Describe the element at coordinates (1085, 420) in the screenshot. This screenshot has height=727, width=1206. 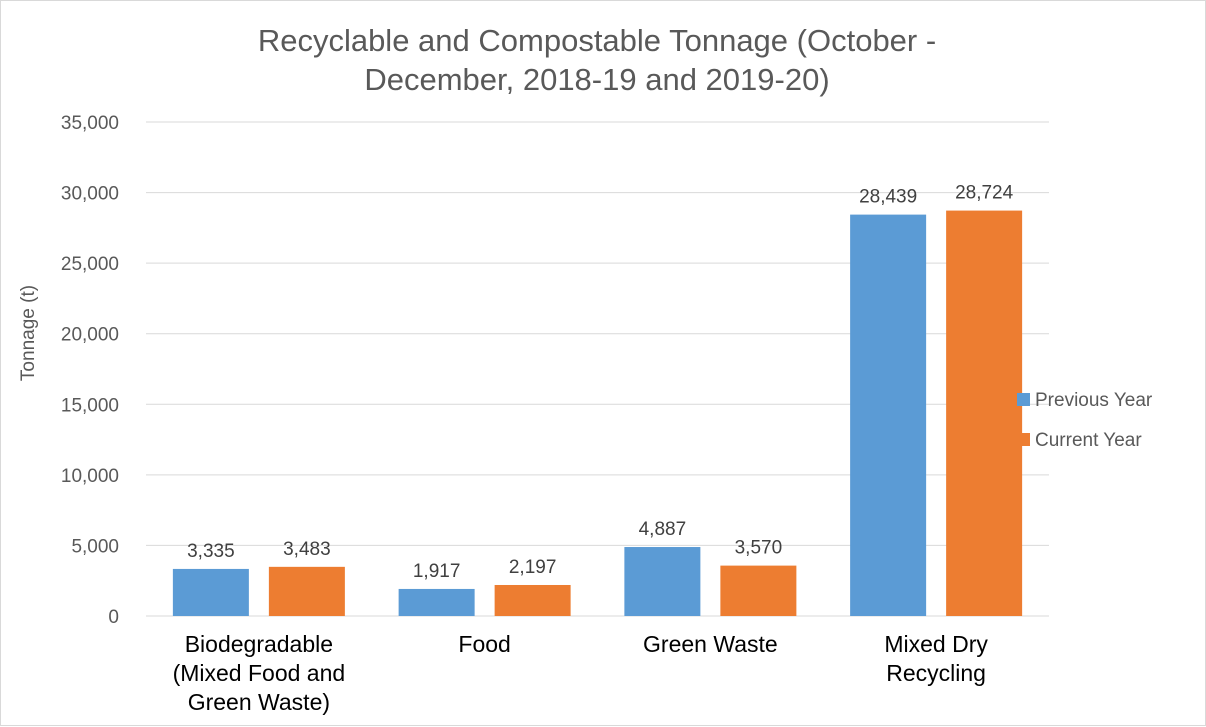
I see `legend: Previous Year Current Year` at that location.